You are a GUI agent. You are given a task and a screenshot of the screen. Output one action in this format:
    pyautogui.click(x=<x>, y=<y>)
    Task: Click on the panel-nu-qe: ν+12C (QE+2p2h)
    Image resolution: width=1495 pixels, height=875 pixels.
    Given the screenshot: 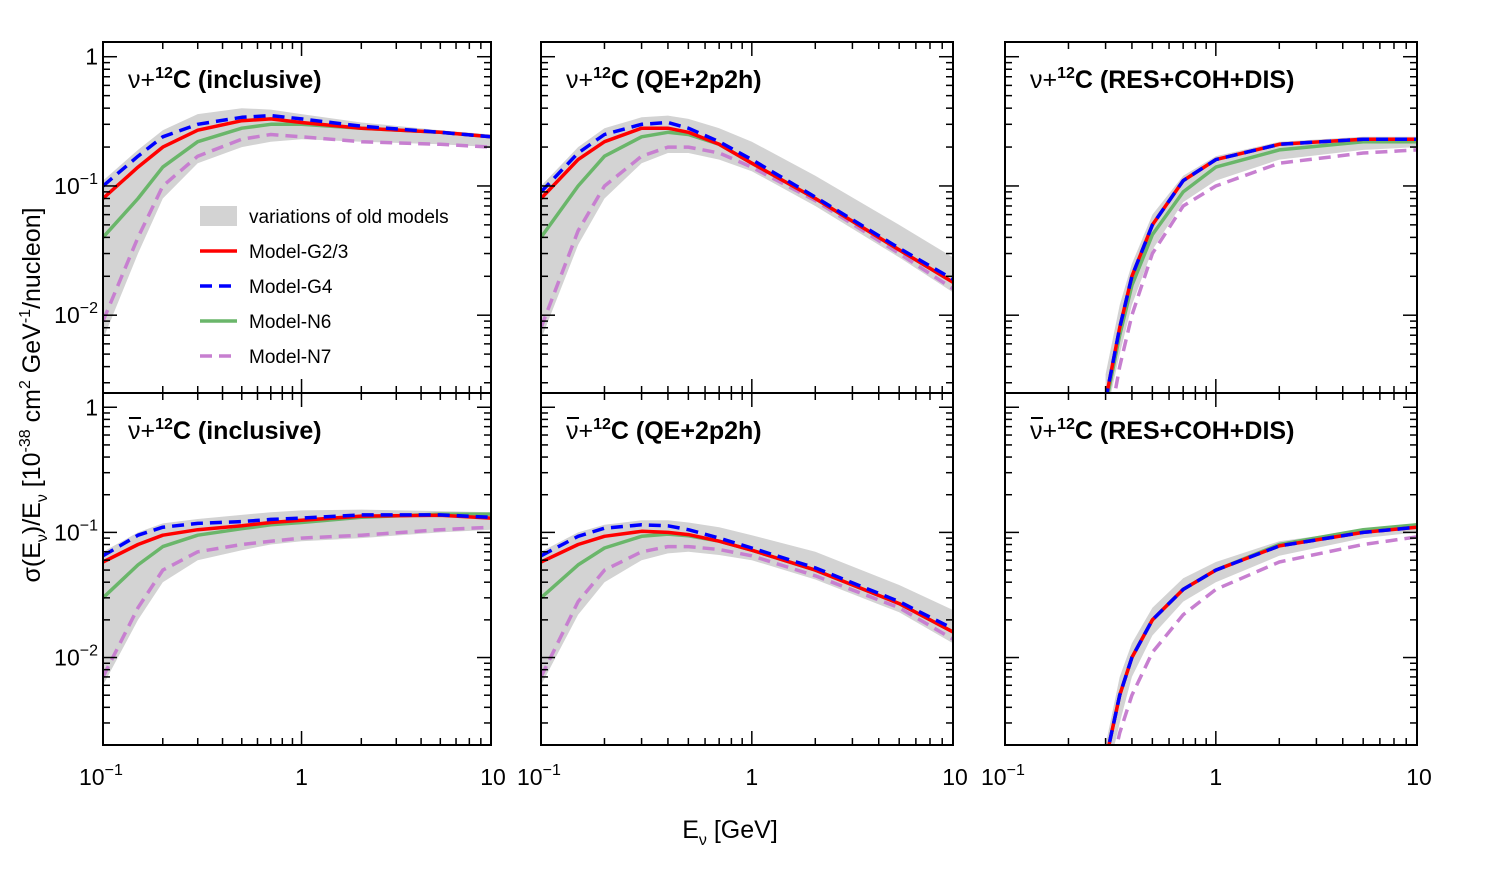 What is the action you would take?
    pyautogui.click(x=747, y=217)
    